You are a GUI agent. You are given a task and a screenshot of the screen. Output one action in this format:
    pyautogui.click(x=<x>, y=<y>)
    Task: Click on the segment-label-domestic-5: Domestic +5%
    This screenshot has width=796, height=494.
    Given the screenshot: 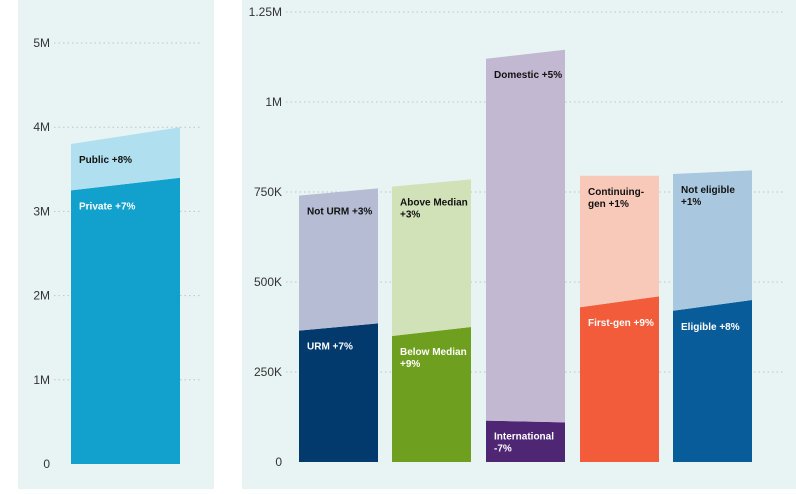 What is the action you would take?
    pyautogui.click(x=528, y=75)
    